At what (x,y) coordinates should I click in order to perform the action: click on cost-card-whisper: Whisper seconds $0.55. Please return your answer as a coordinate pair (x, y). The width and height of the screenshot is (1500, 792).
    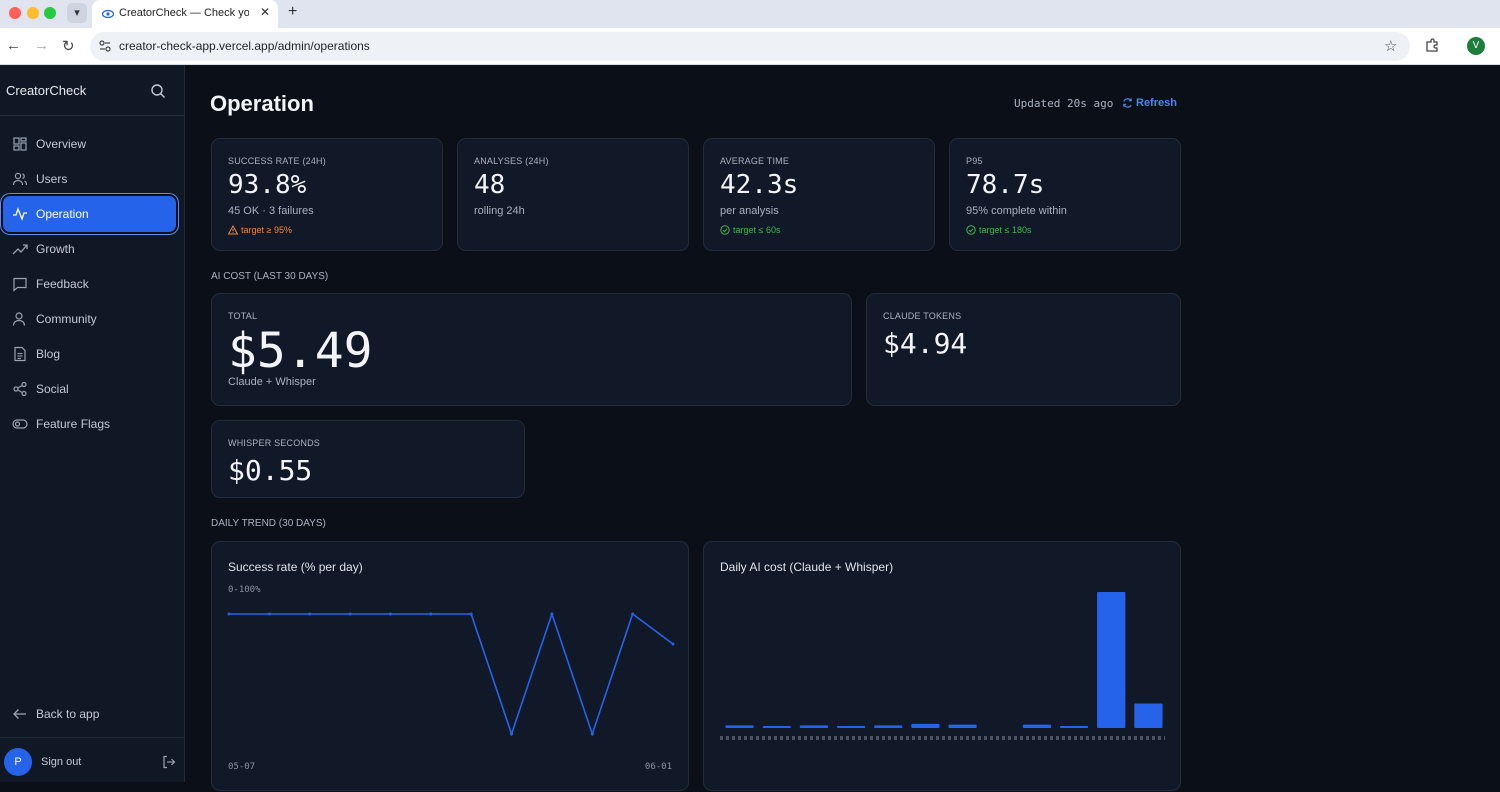
    Looking at the image, I should click on (368, 459).